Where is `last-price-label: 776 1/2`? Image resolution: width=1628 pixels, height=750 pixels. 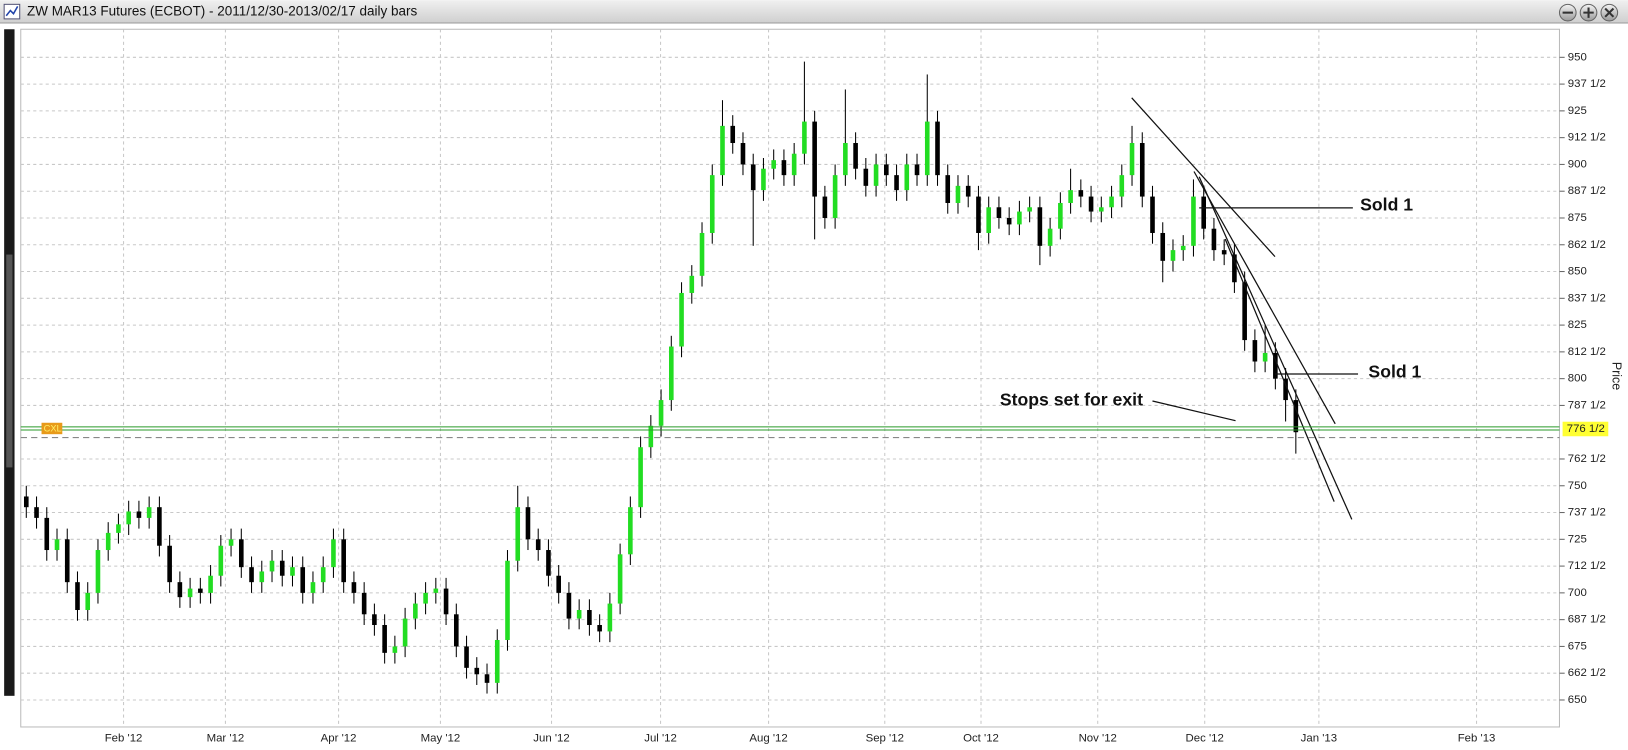 last-price-label: 776 1/2 is located at coordinates (1586, 429).